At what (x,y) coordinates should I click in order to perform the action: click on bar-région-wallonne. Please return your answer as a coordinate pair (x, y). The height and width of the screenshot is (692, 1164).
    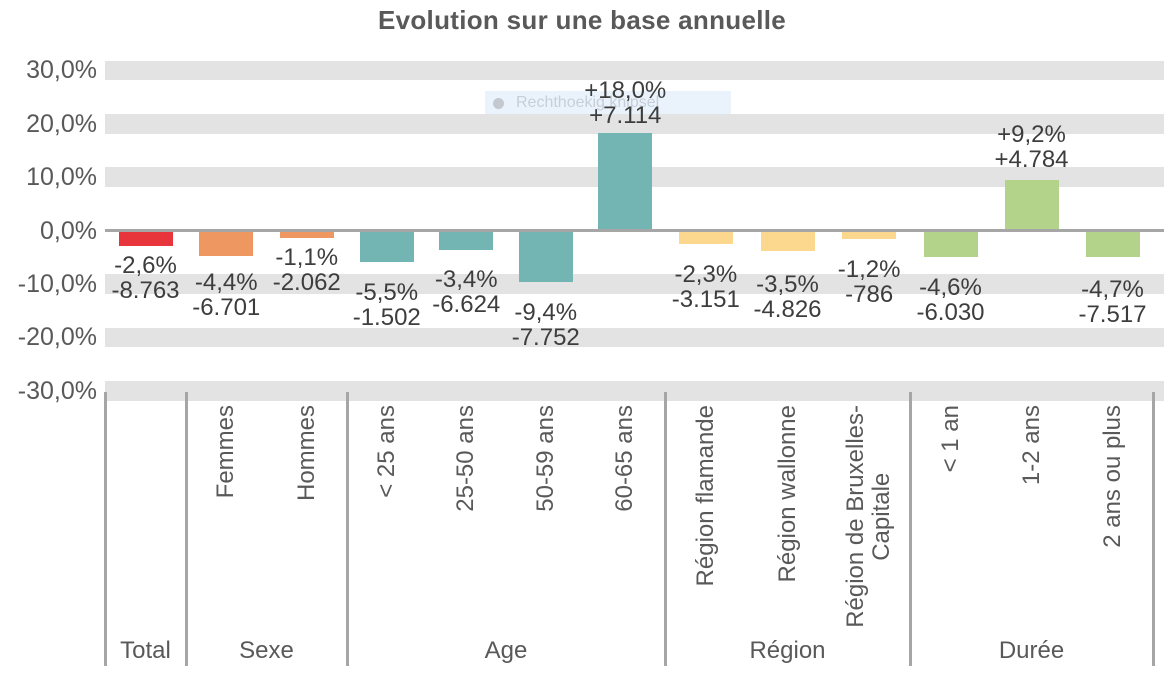
    Looking at the image, I should click on (787, 241).